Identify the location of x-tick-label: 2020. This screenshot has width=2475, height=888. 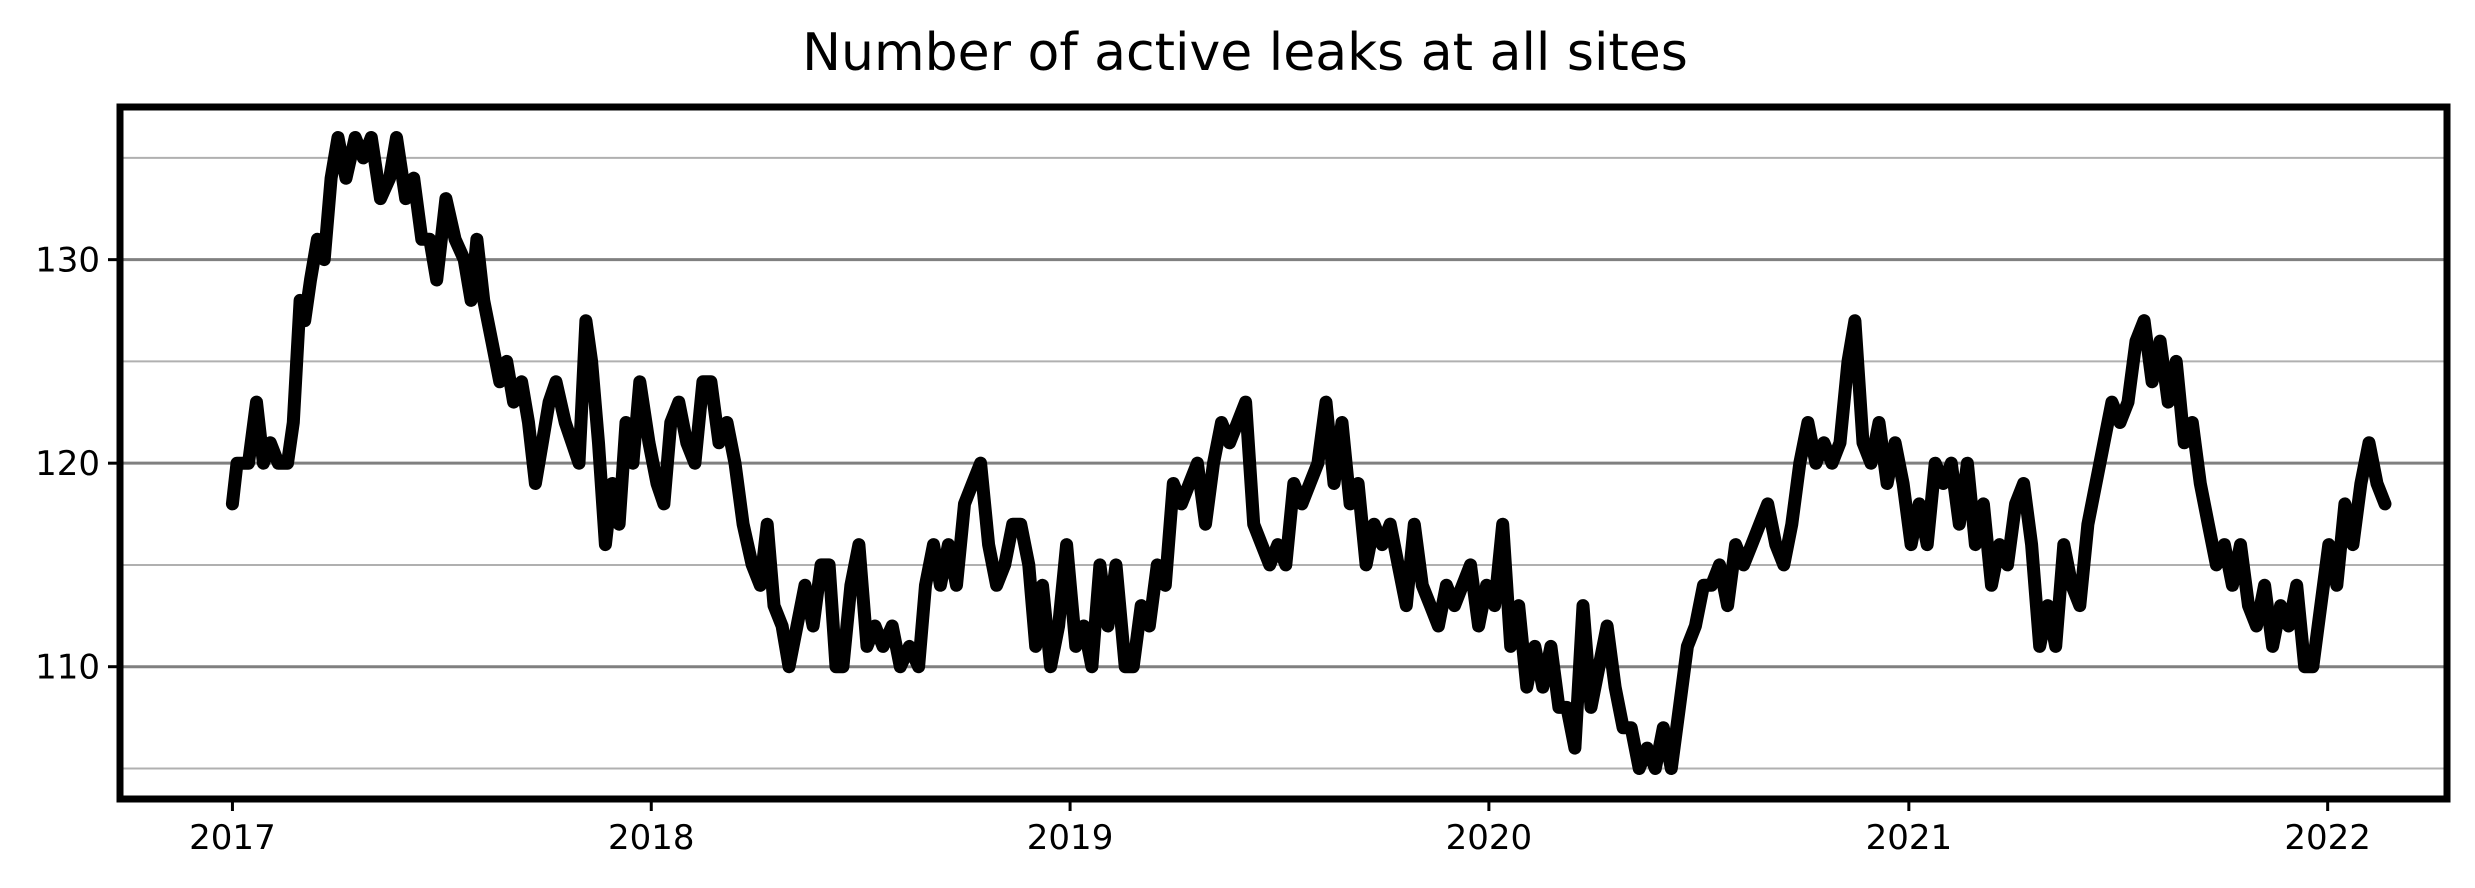
(1489, 838).